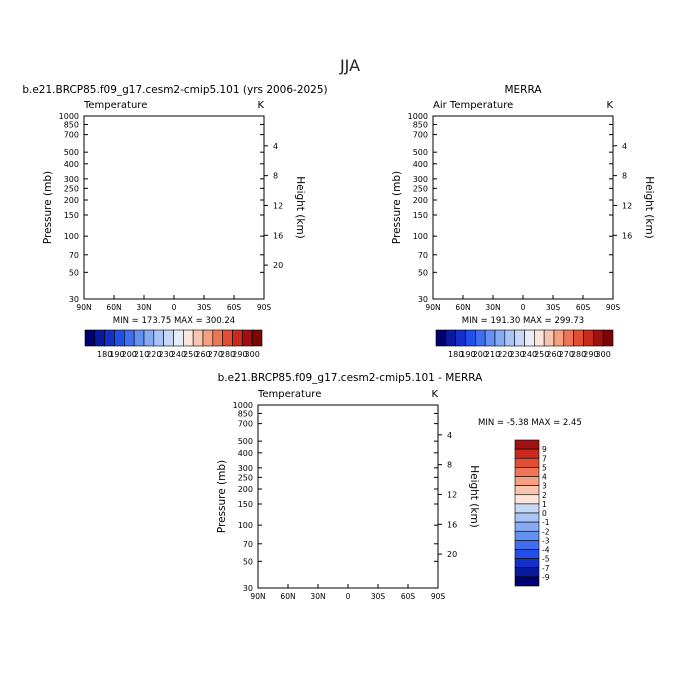  I want to click on model-plot-frame, so click(174, 207).